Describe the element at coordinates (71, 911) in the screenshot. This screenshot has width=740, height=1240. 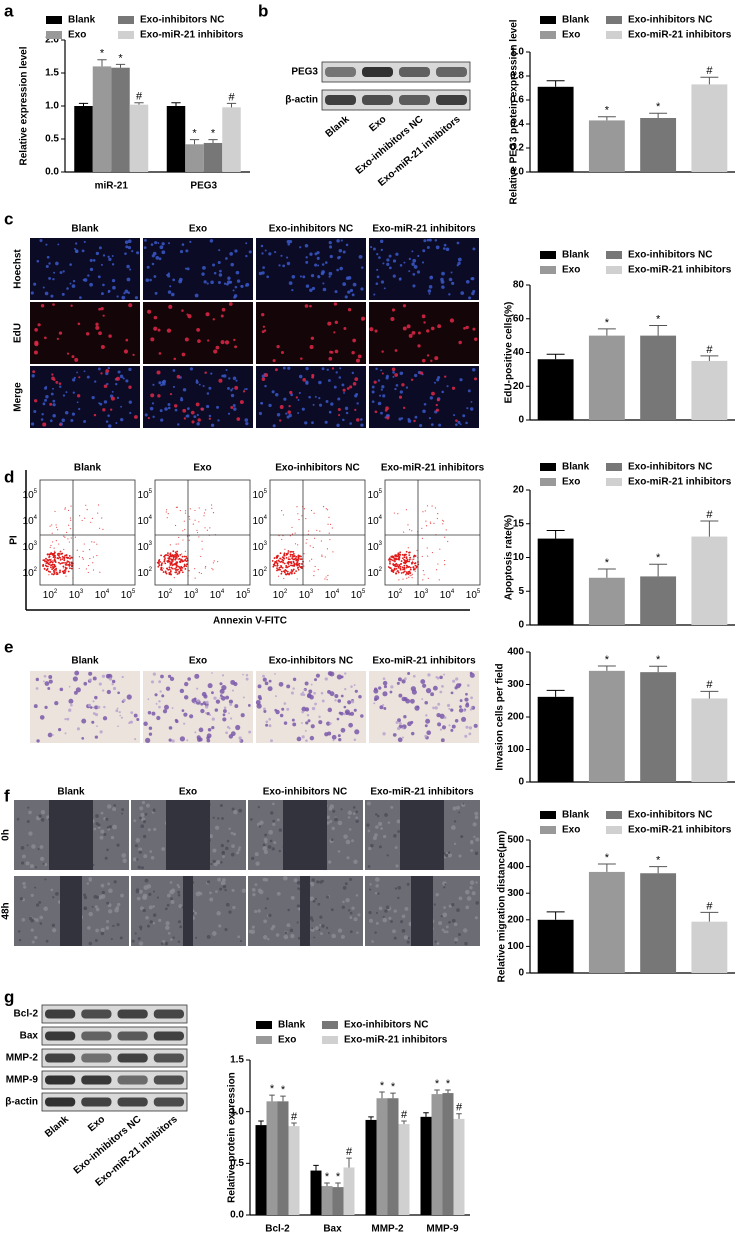
I see `scratch-gap` at that location.